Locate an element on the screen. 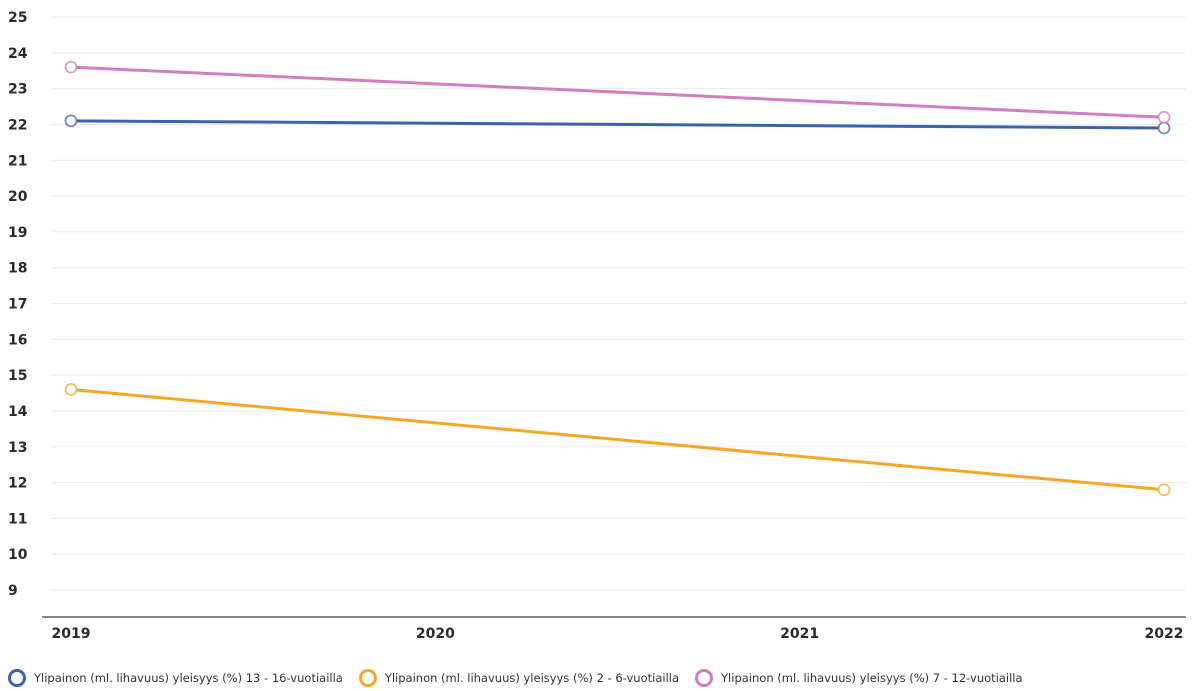 This screenshot has width=1192, height=691. y-tick-label-22: 22 is located at coordinates (17, 125).